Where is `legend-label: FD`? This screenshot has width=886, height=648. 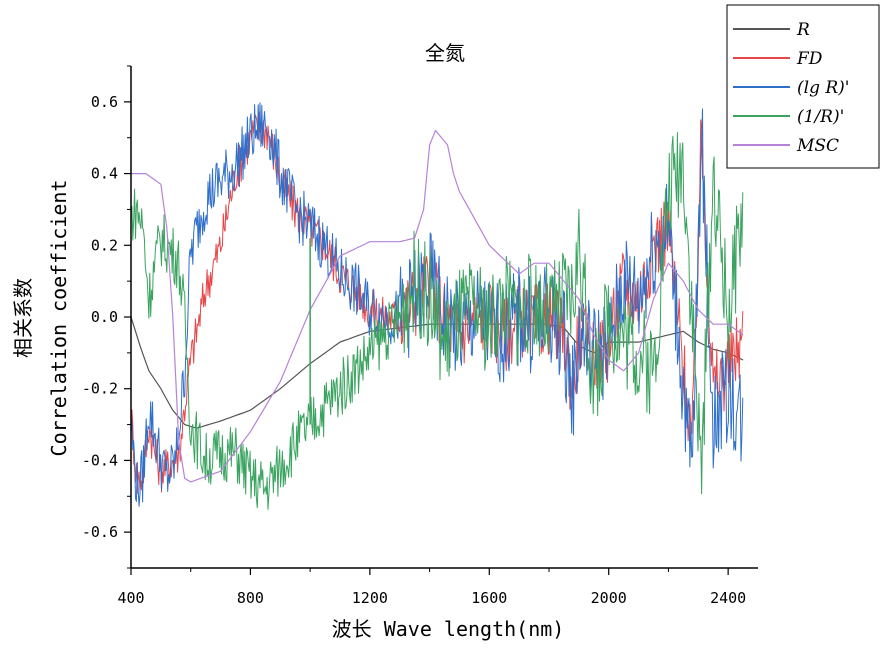
legend-label: FD is located at coordinates (809, 59).